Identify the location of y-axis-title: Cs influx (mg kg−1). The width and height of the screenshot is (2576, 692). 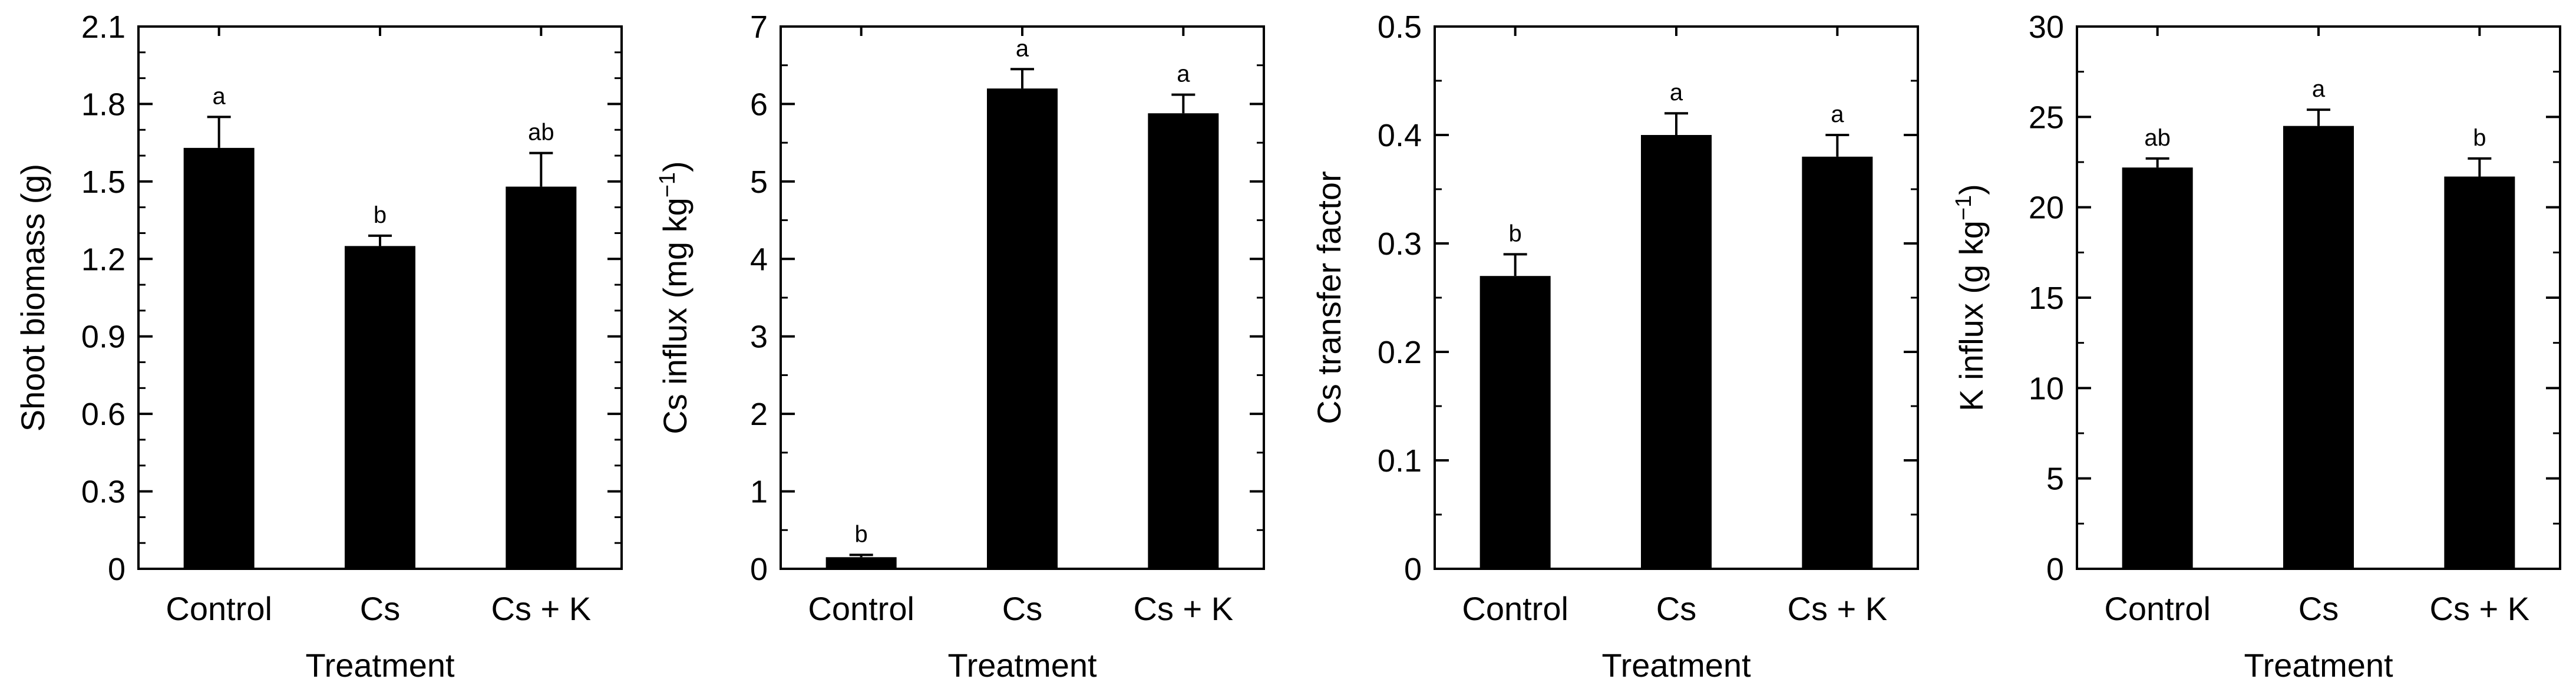
(674, 297).